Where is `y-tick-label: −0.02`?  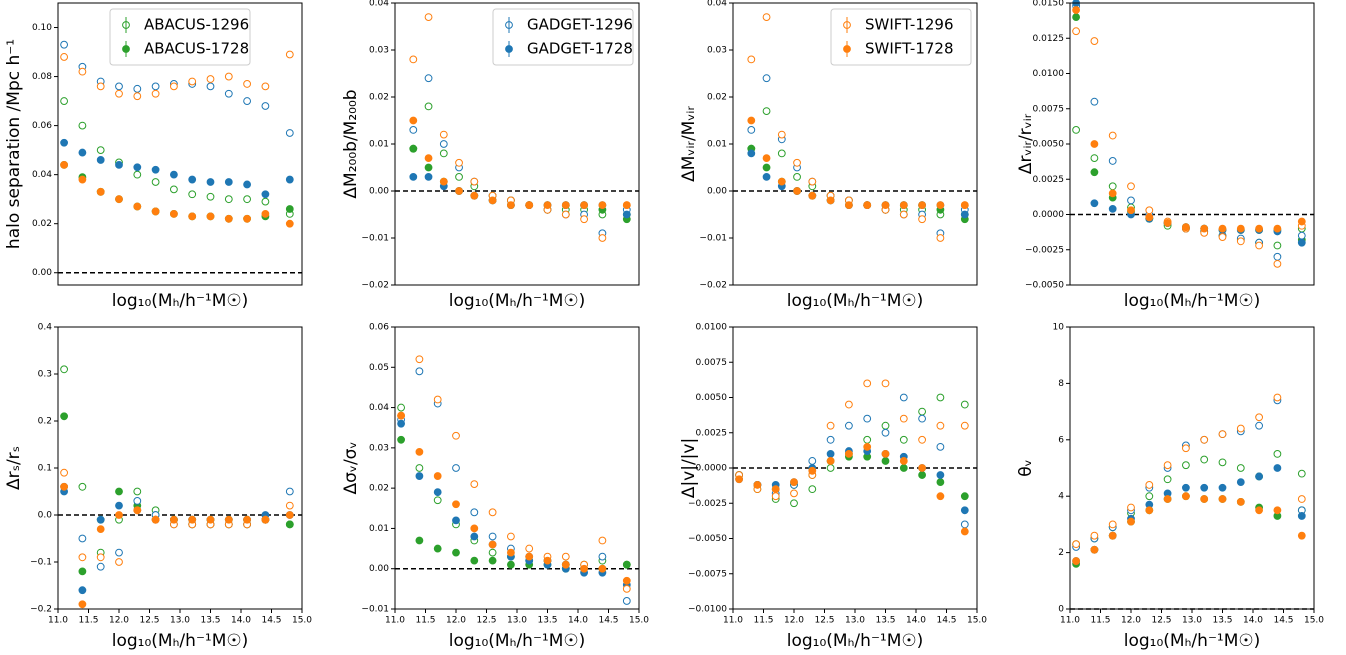 y-tick-label: −0.02 is located at coordinates (375, 286).